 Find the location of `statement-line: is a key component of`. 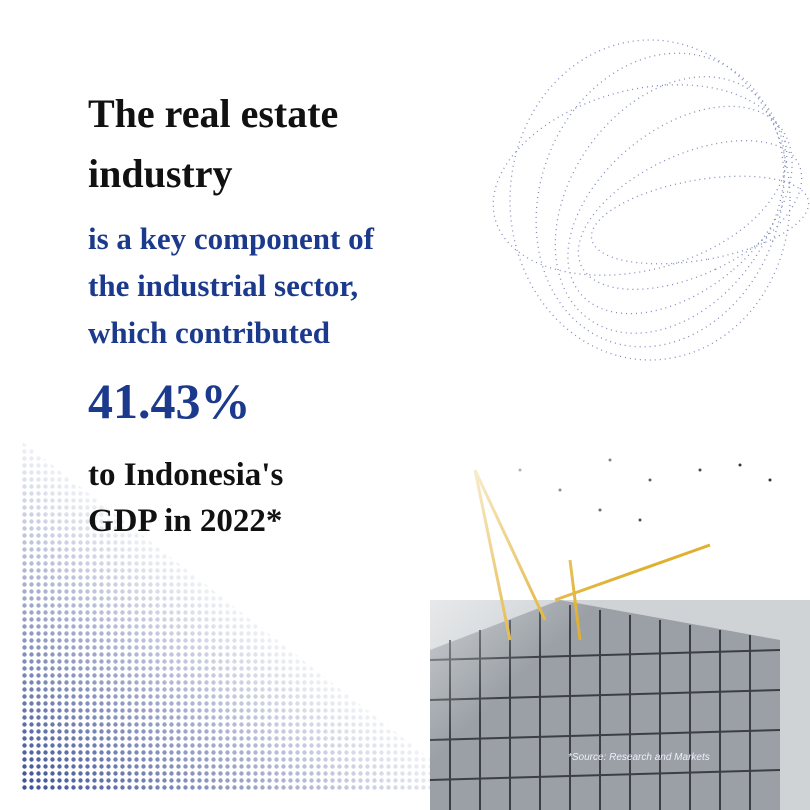

statement-line: is a key component of is located at coordinates (231, 238).